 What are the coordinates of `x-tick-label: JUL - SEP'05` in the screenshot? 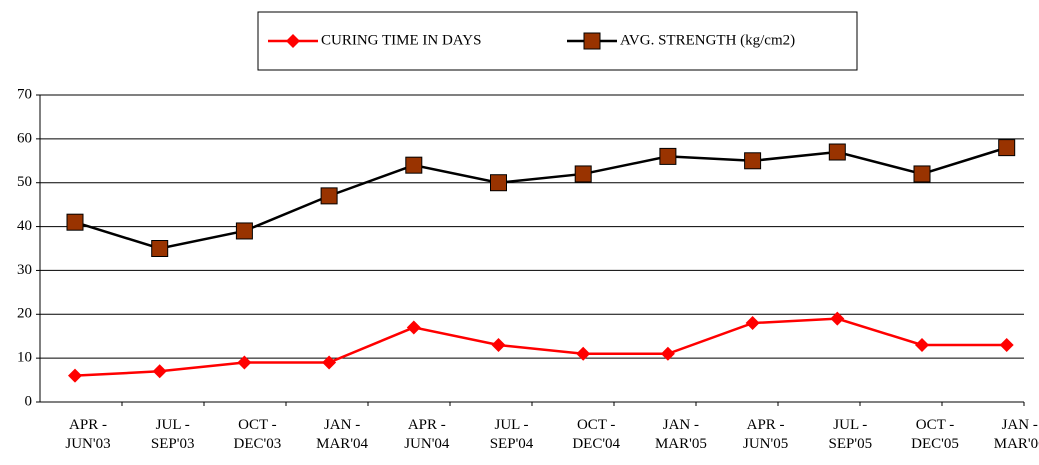 It's located at (850, 434).